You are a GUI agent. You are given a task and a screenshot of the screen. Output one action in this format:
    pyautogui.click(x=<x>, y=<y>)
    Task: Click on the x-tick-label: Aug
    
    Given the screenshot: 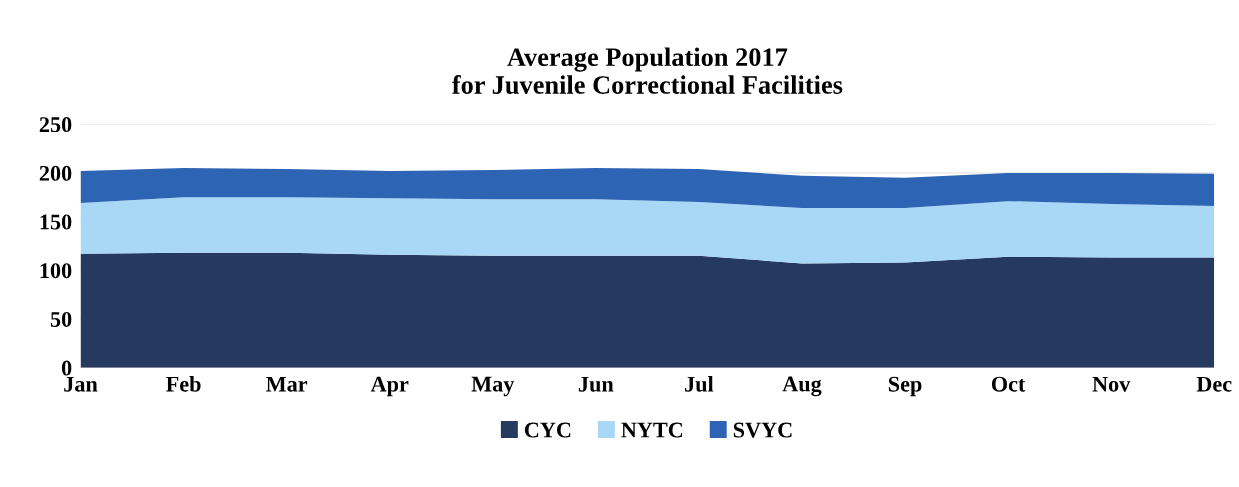 What is the action you would take?
    pyautogui.click(x=802, y=386)
    